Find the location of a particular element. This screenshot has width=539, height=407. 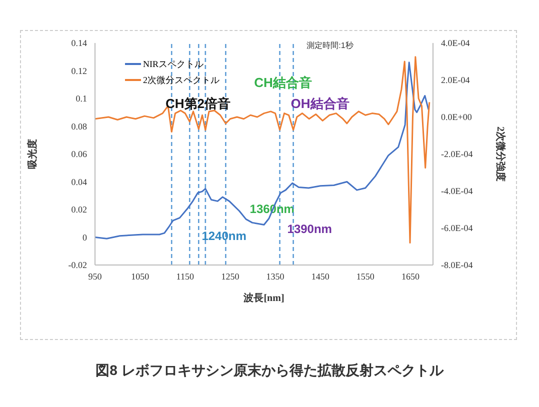

x-tick-label: 1250 is located at coordinates (230, 276).